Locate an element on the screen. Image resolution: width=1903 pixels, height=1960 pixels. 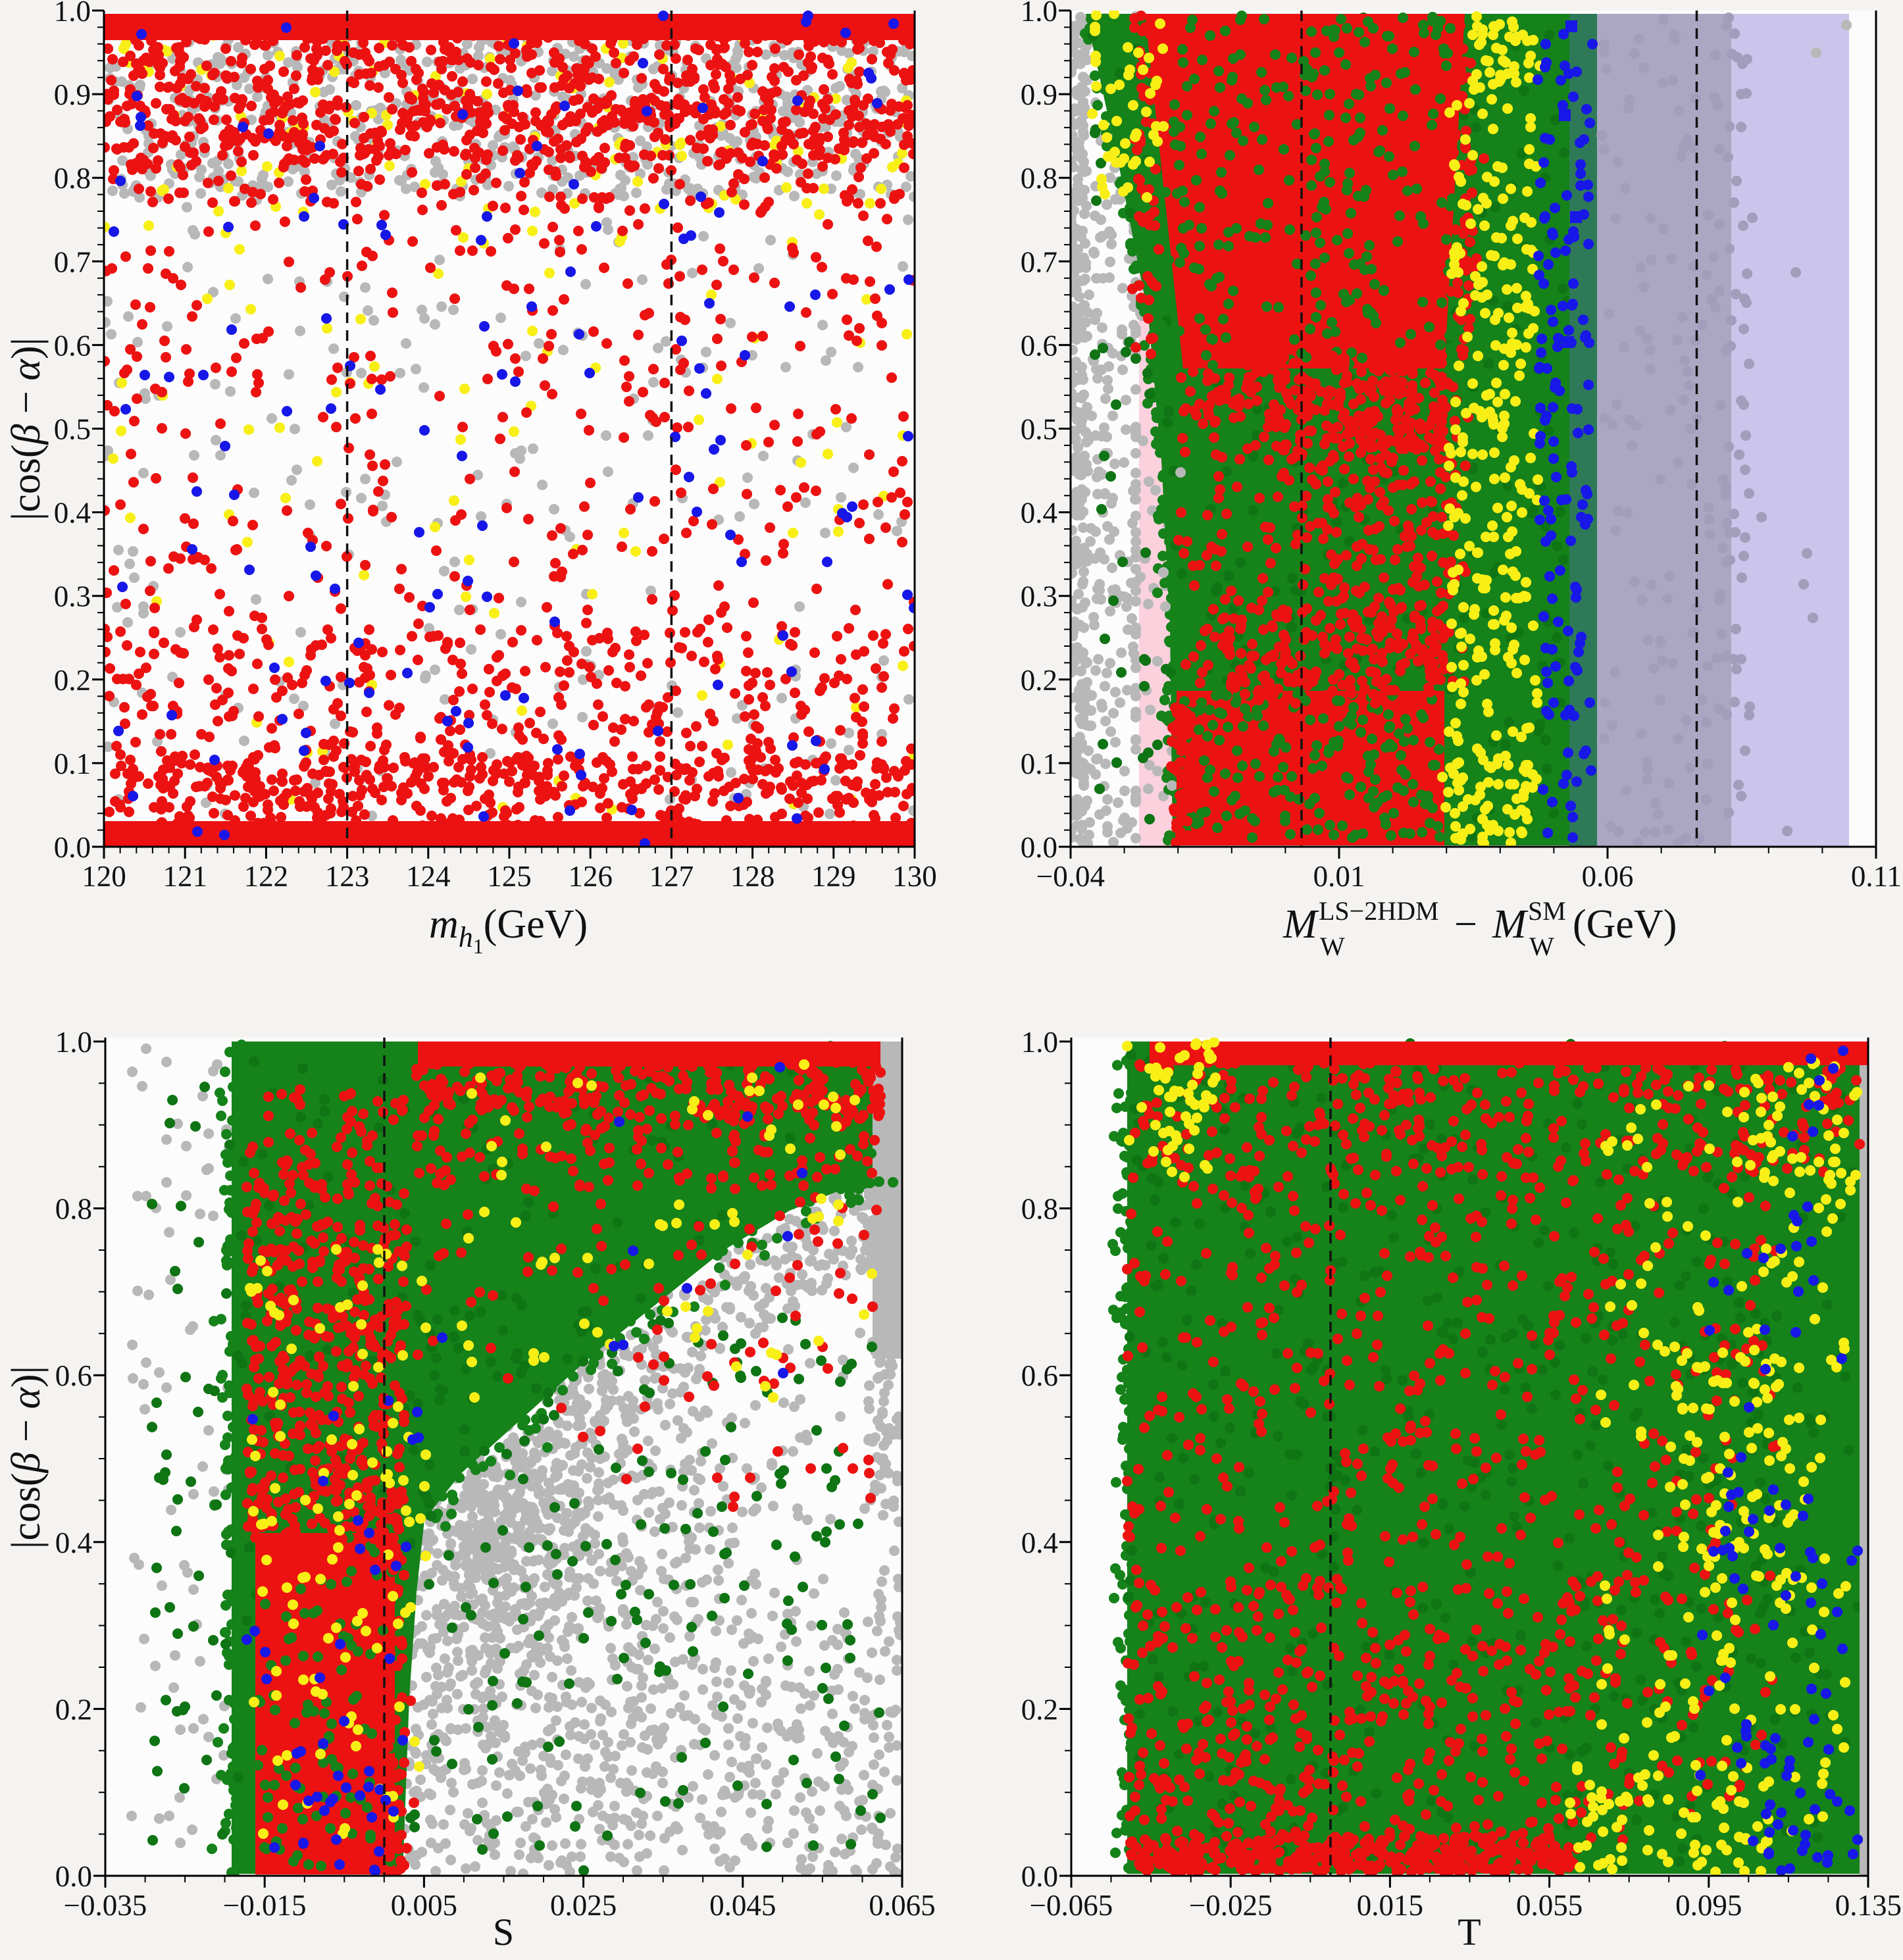
svg-text: 125 is located at coordinates (509, 876).